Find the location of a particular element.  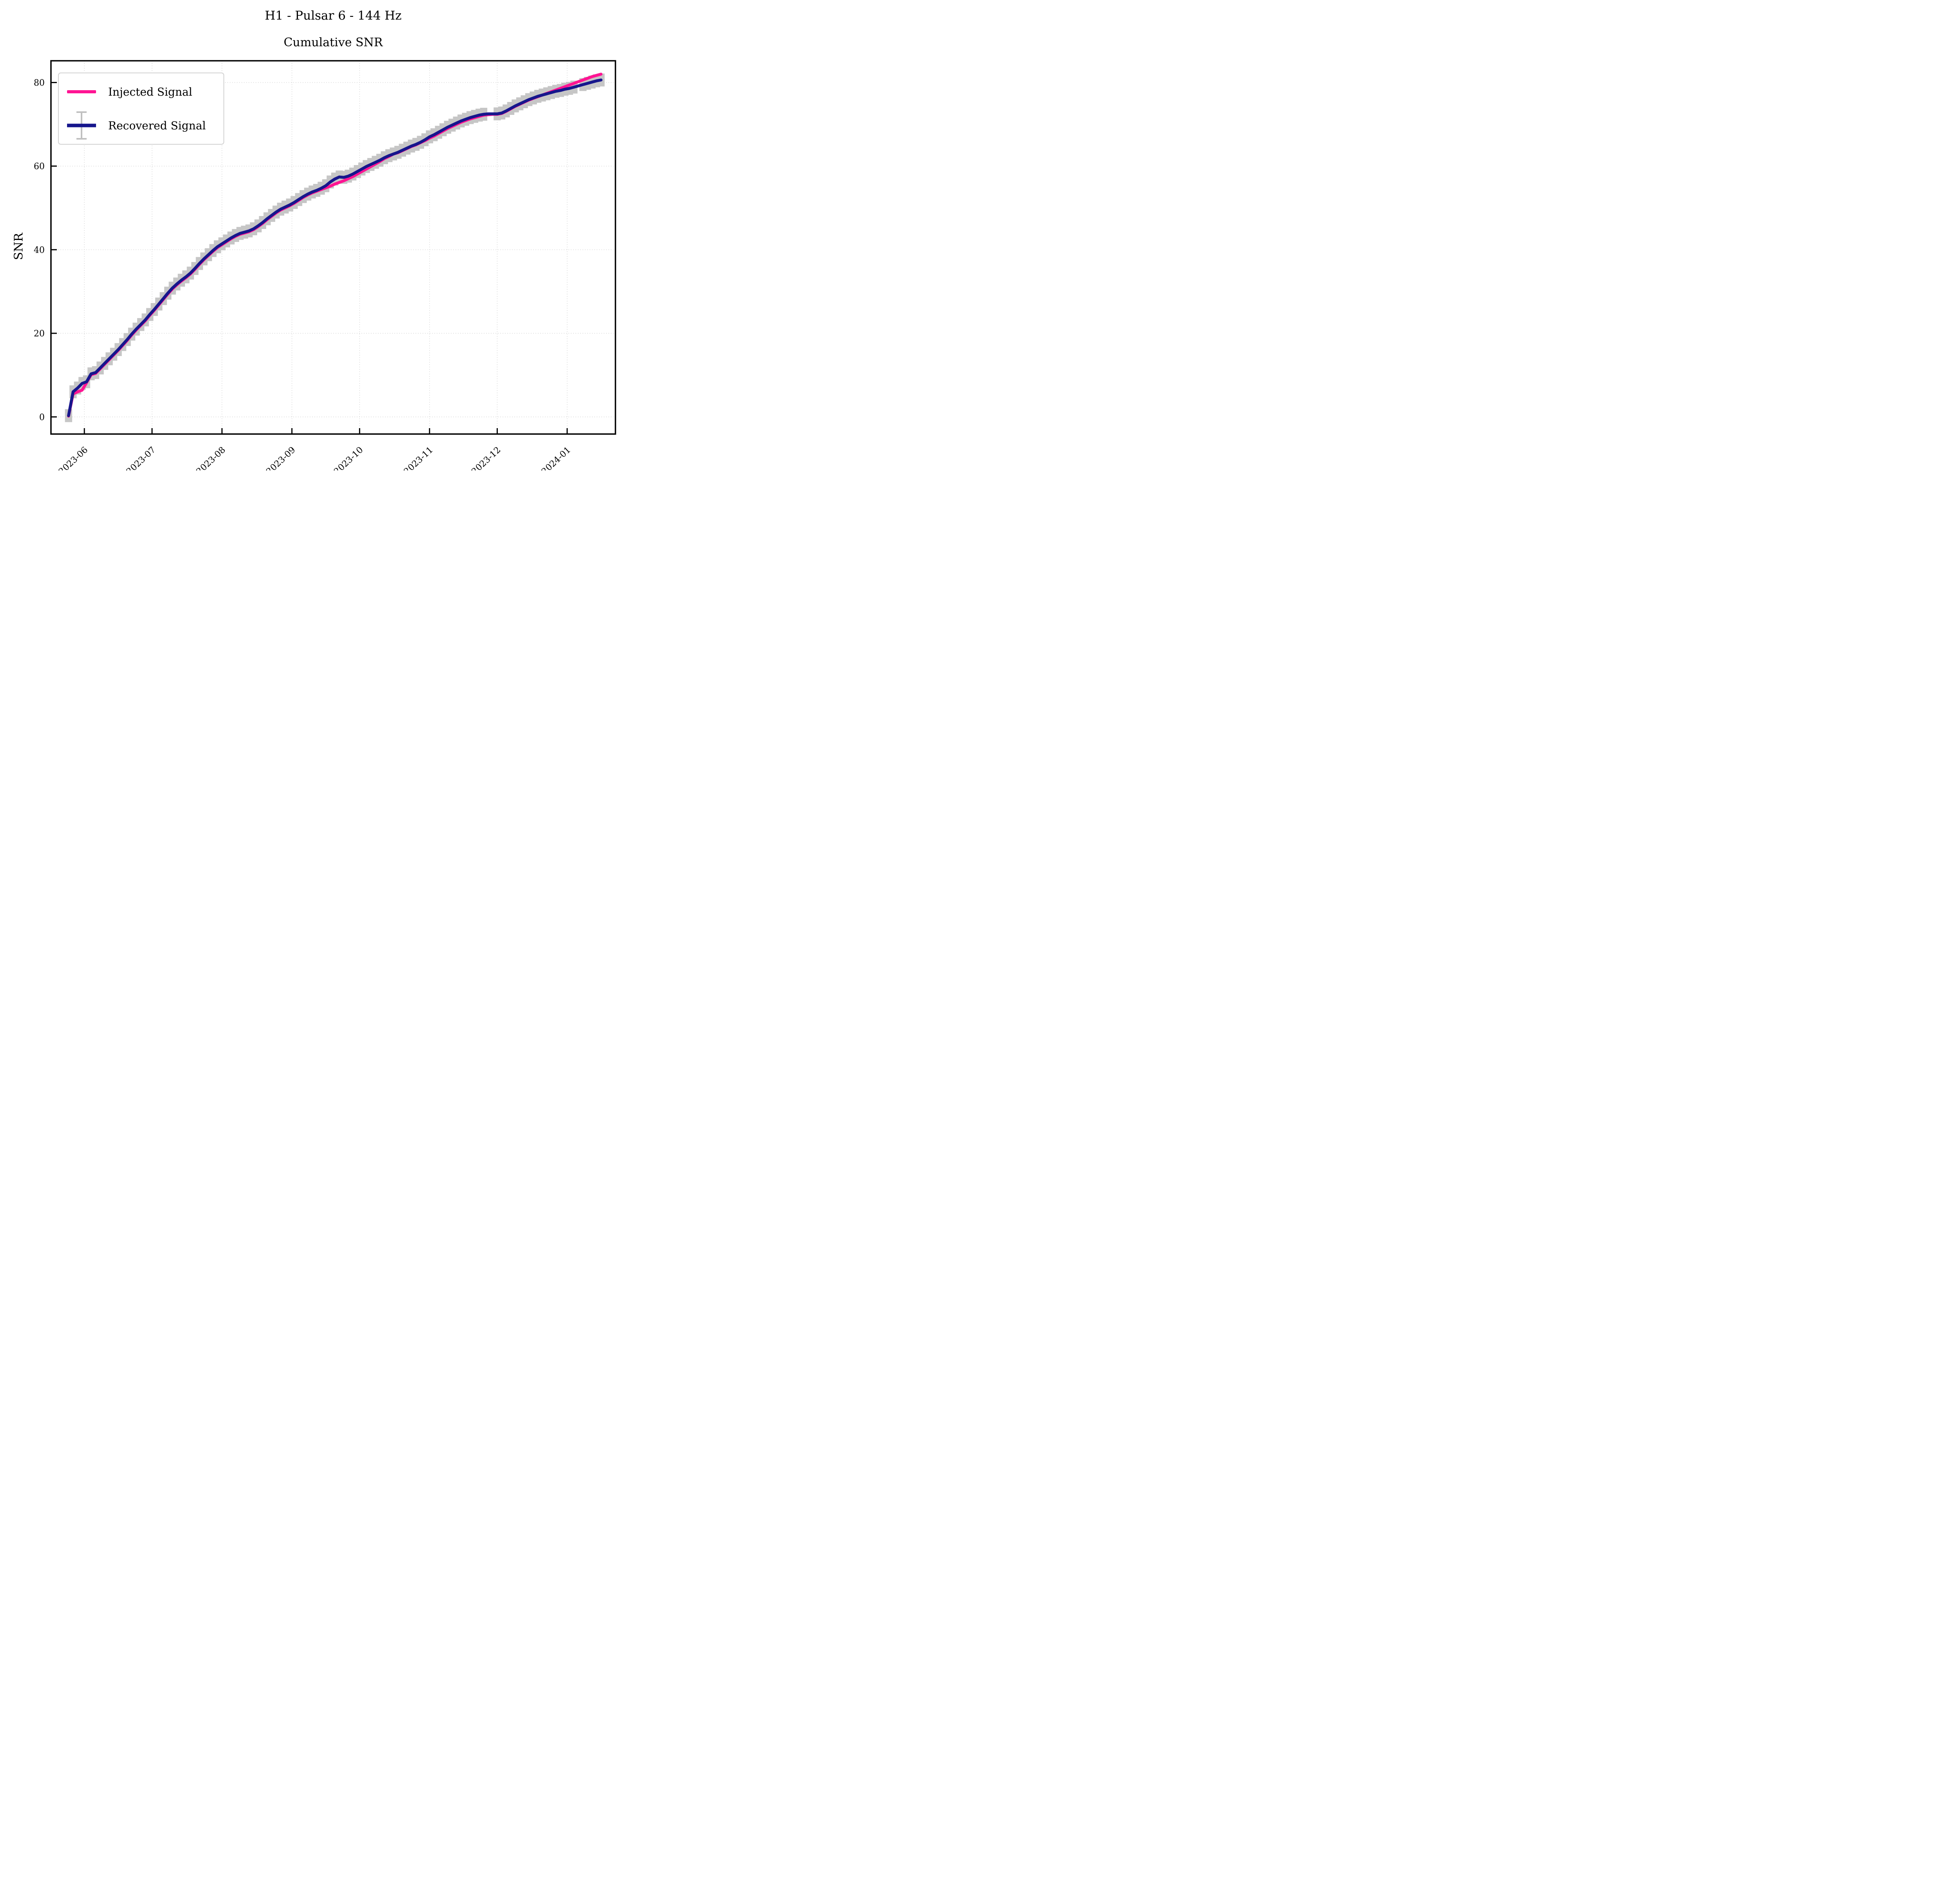

recovered-errorbar-sample-icon is located at coordinates (82, 125).